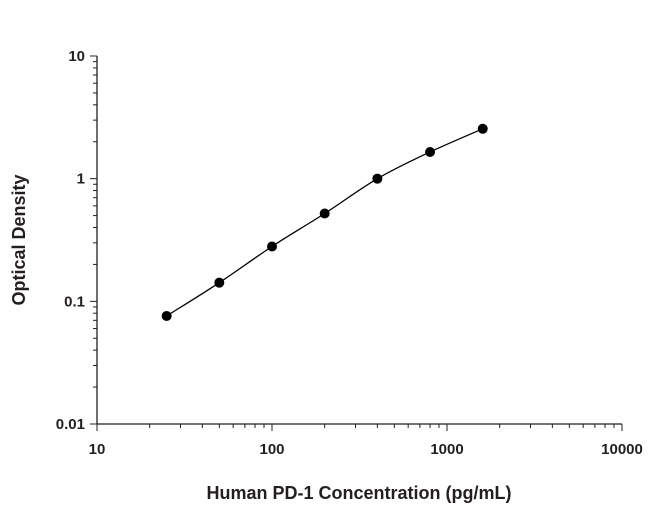 The width and height of the screenshot is (650, 513). I want to click on y-tick-label: 0.01, so click(70, 424).